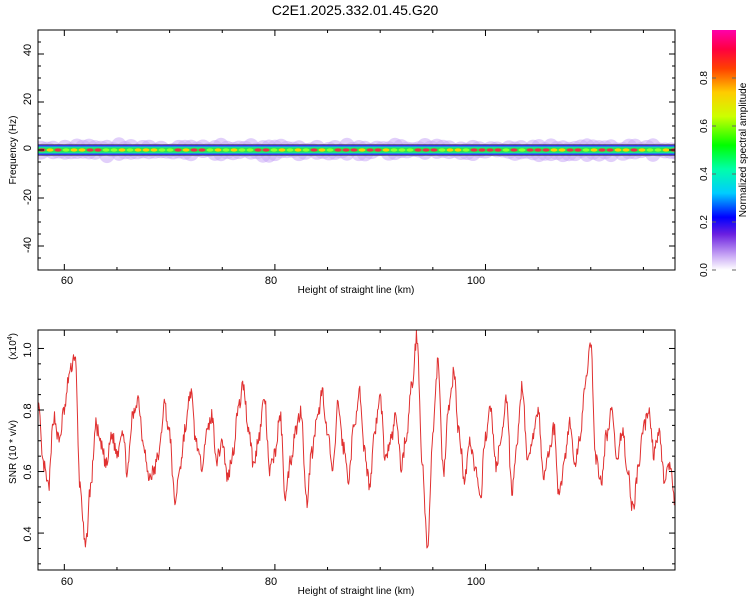 The width and height of the screenshot is (750, 605). I want to click on top-x-tick-80: 80, so click(271, 281).